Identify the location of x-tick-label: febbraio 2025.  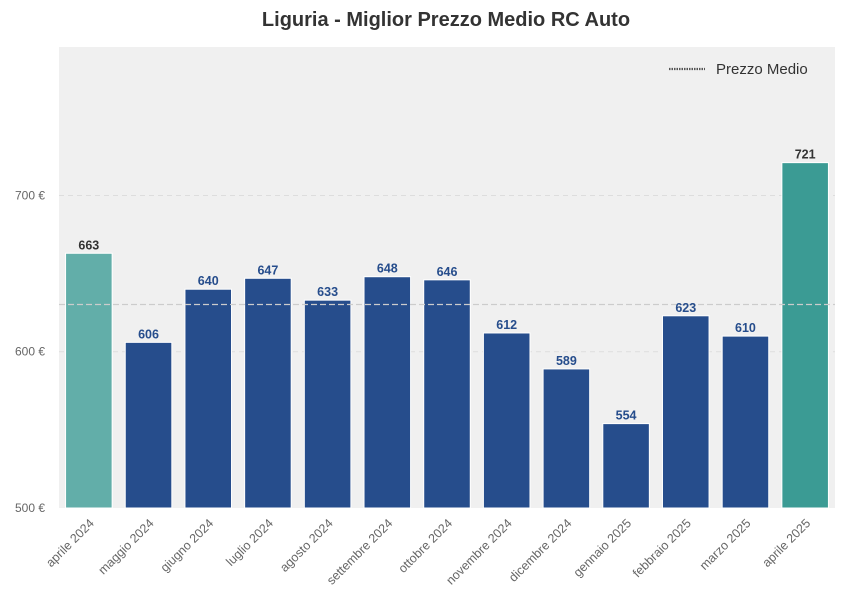
(662, 548).